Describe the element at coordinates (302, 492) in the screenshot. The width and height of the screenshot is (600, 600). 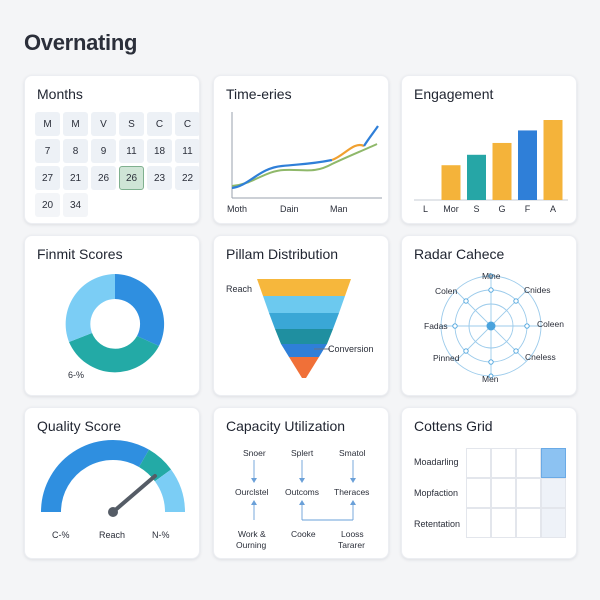
I see `flow-node-label: Outcoms` at that location.